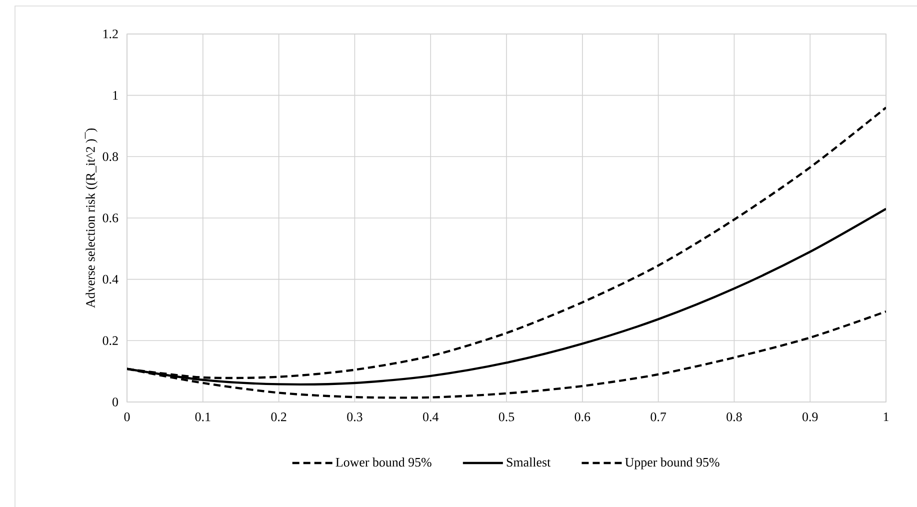  I want to click on x-tick-label: 0.9, so click(810, 417).